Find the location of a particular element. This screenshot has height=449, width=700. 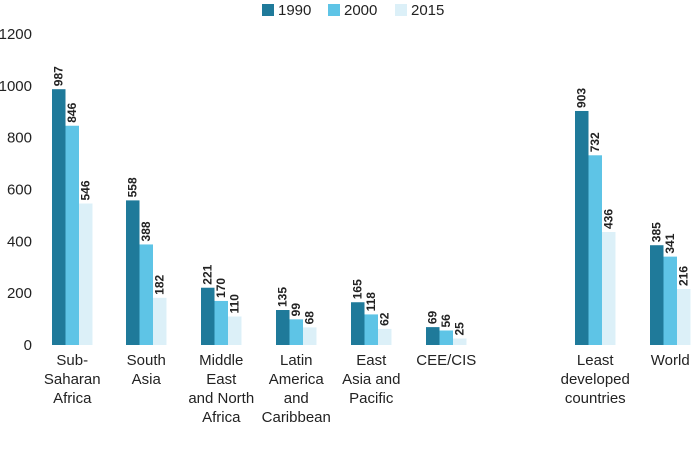

category-label: Asia and is located at coordinates (371, 379).